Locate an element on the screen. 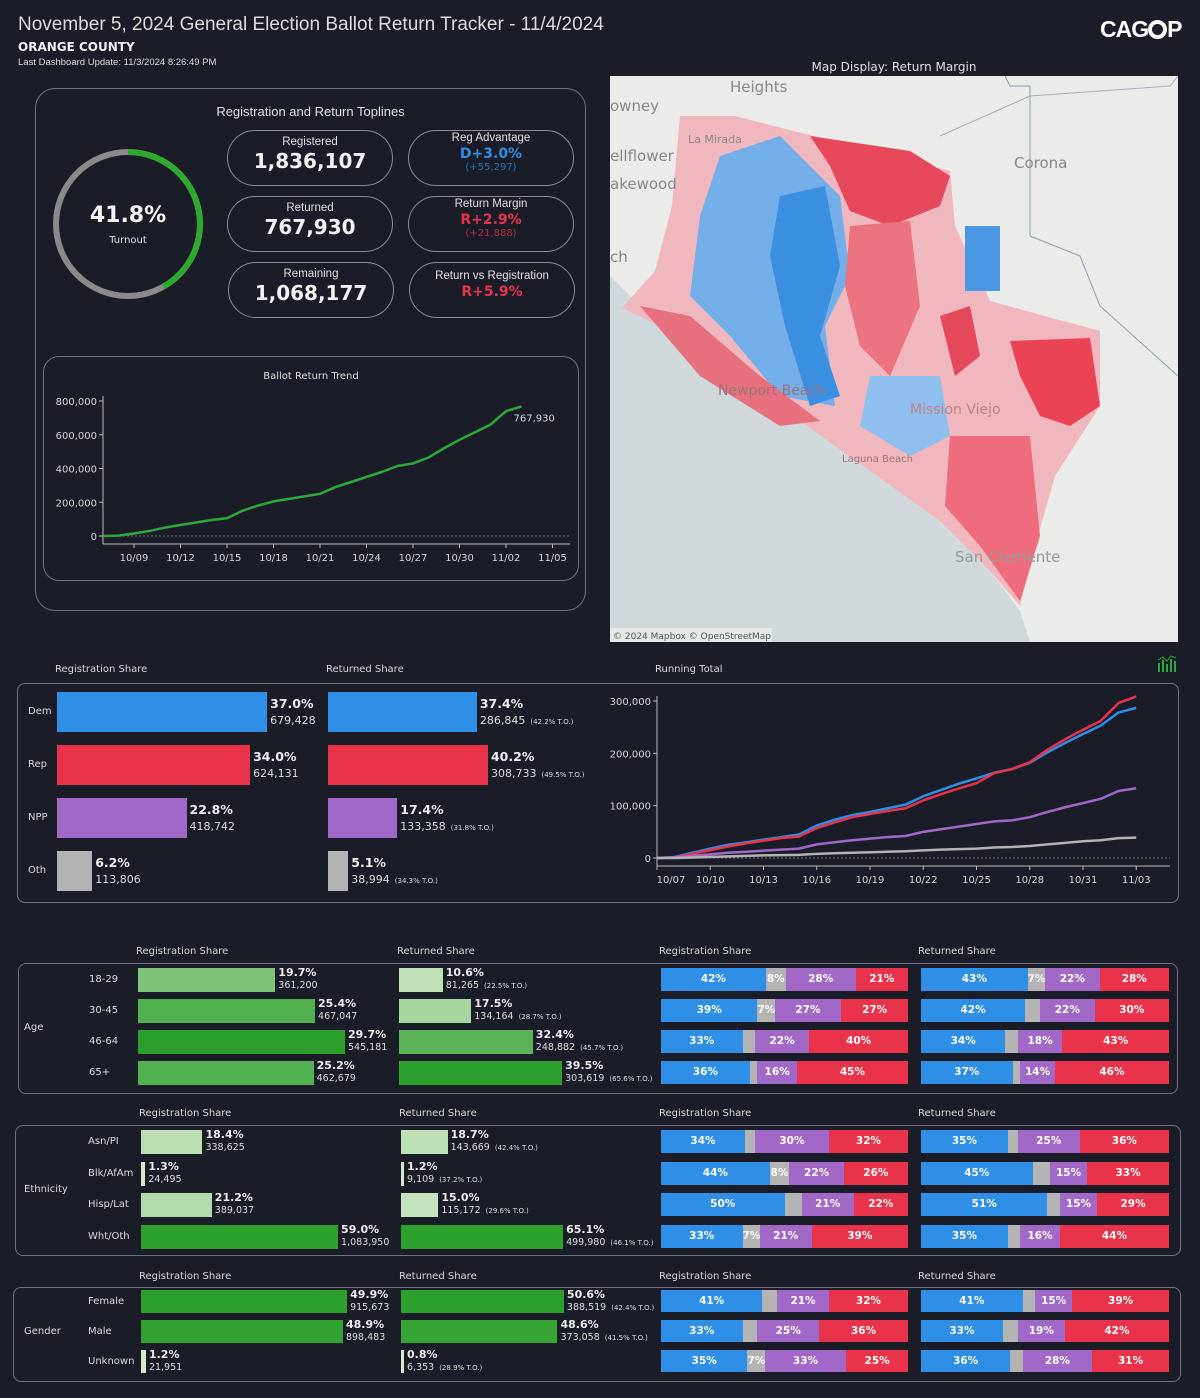 The height and width of the screenshot is (1398, 1200). npp-ret-segment: 15% is located at coordinates (1054, 1301).